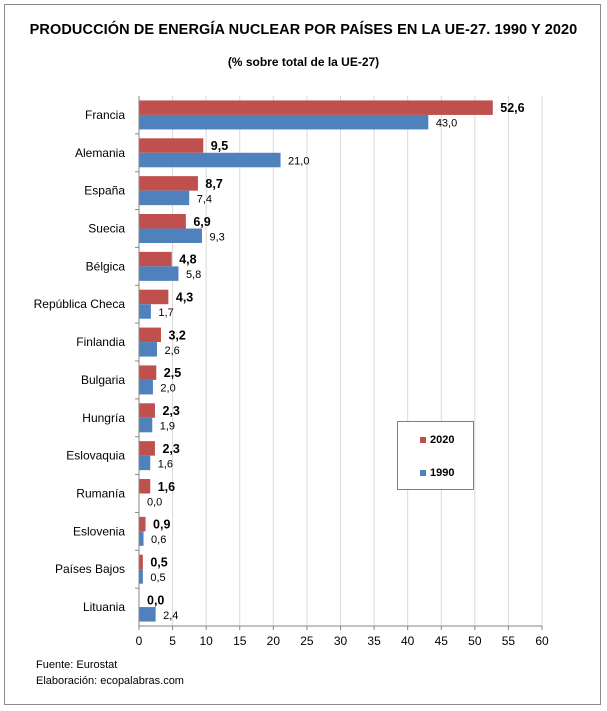  I want to click on data-label-1990: 7,4, so click(204, 199).